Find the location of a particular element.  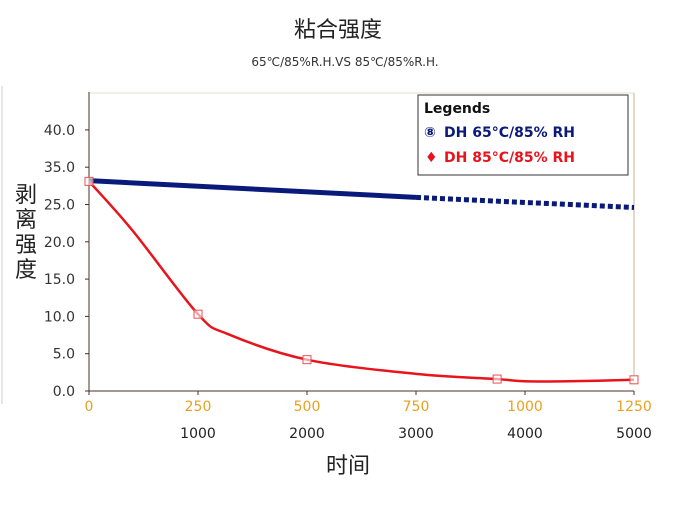

x-secondary-tick-label: 3000 is located at coordinates (416, 434).